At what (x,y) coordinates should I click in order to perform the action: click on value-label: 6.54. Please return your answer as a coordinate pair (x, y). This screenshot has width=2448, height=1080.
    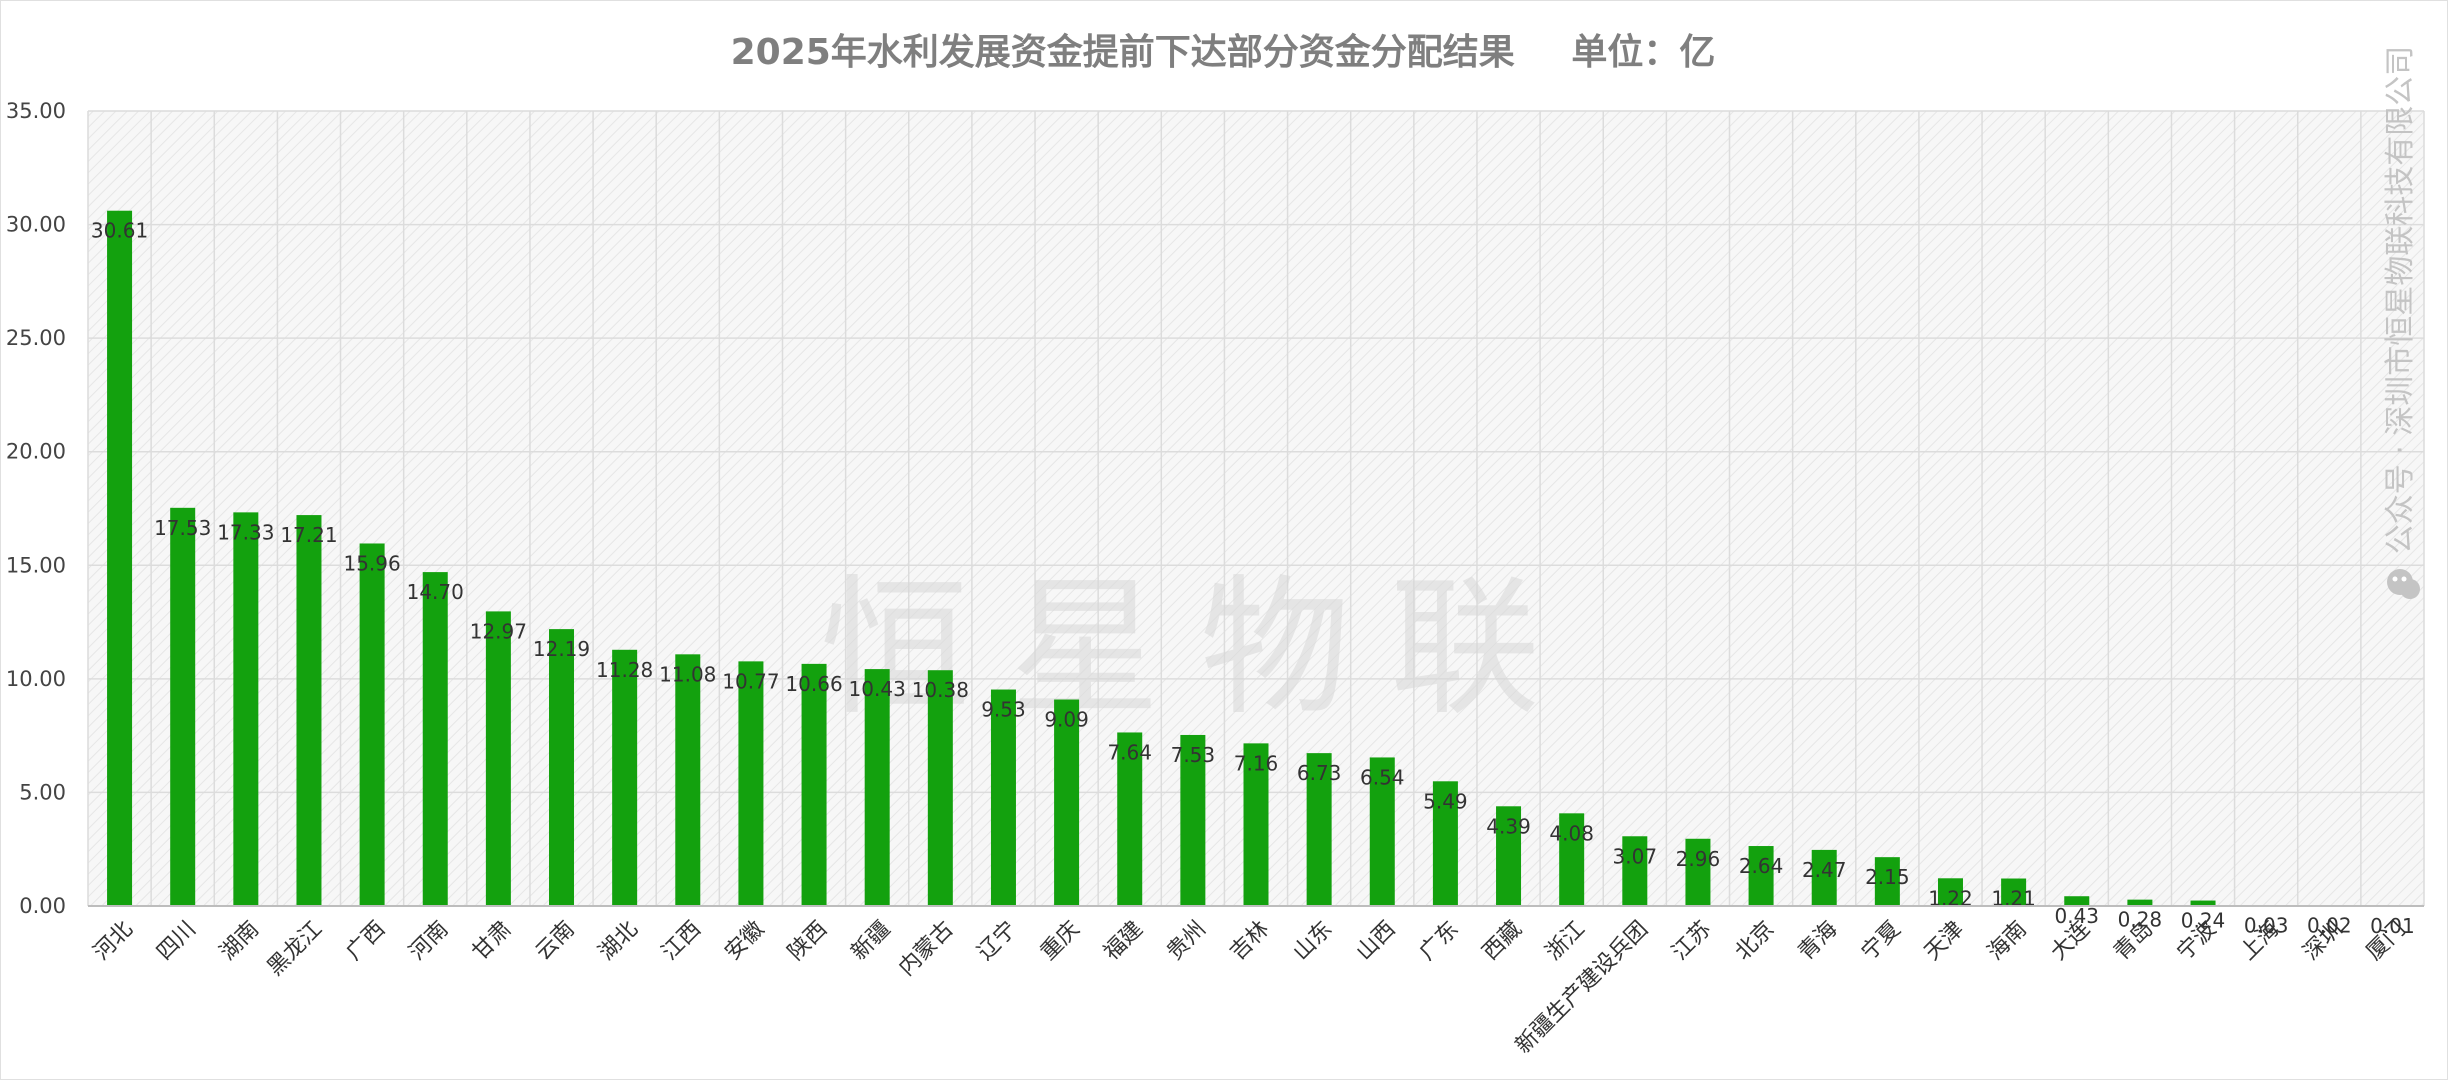
    Looking at the image, I should click on (1382, 777).